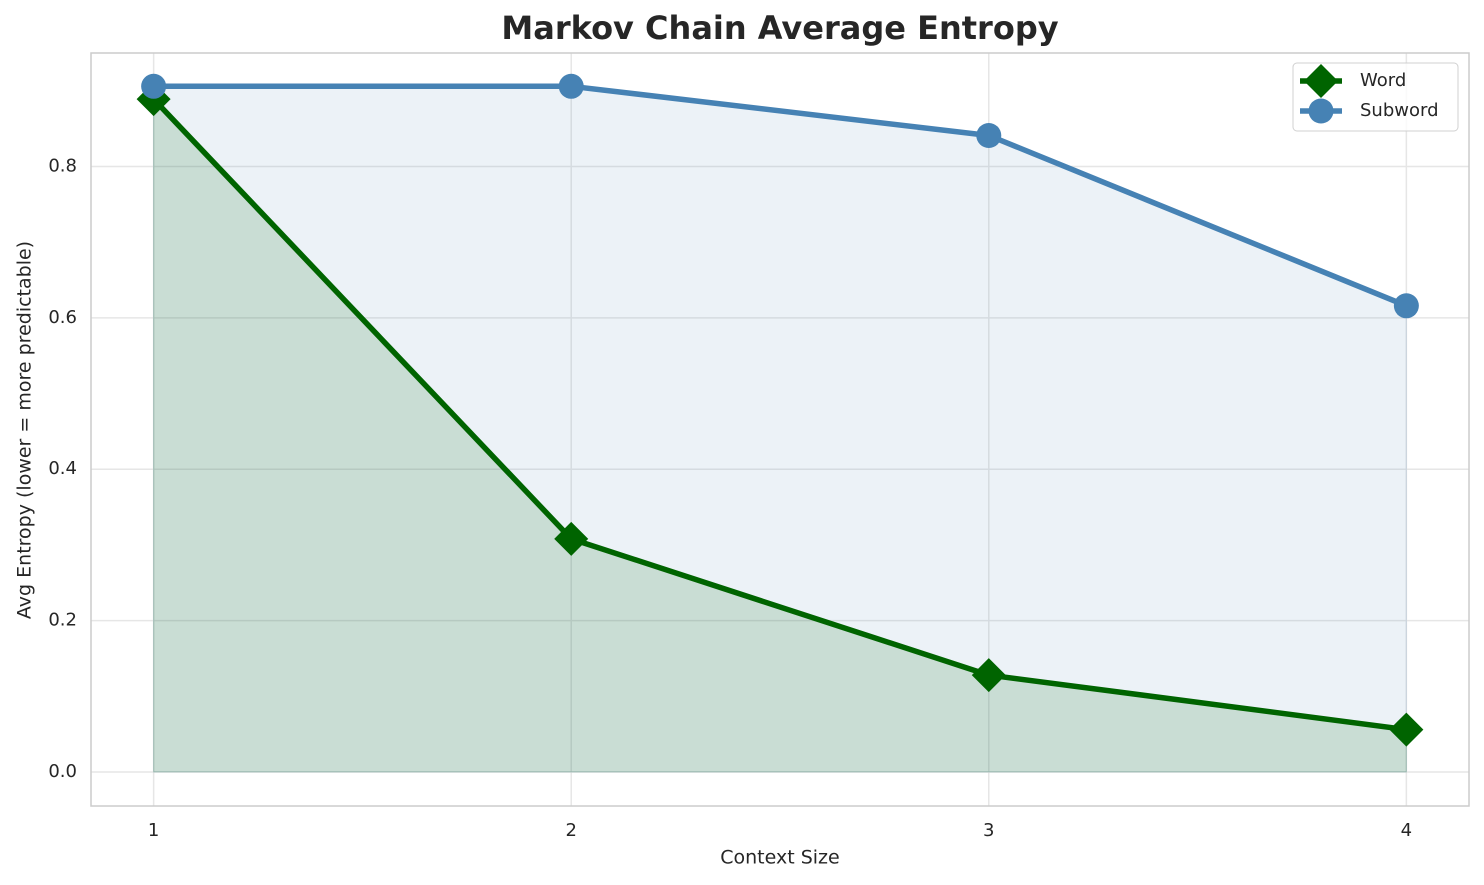 The height and width of the screenshot is (885, 1484). What do you see at coordinates (62, 317) in the screenshot?
I see `y-tick-label: 0.6` at bounding box center [62, 317].